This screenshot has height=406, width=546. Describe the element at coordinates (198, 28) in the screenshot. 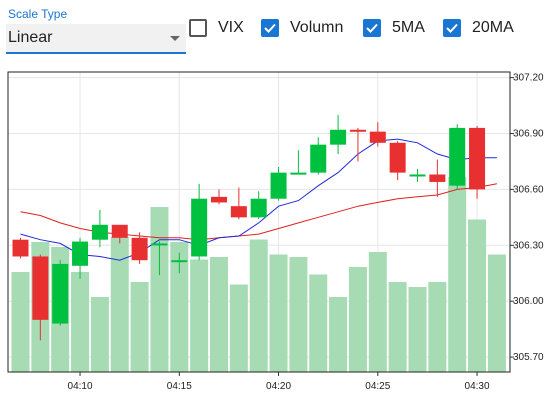

I see `checkbox-unchecked-icon` at that location.